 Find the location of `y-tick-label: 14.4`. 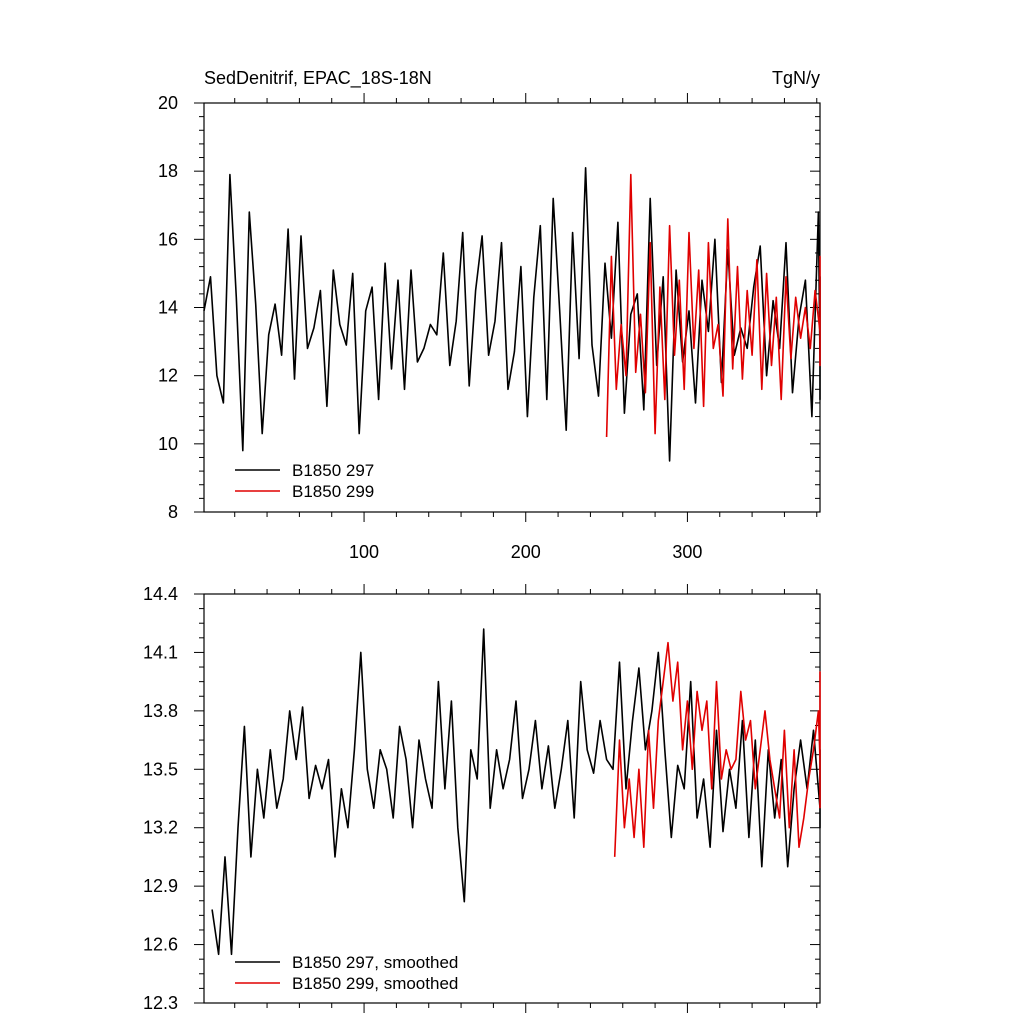

y-tick-label: 14.4 is located at coordinates (160, 594).